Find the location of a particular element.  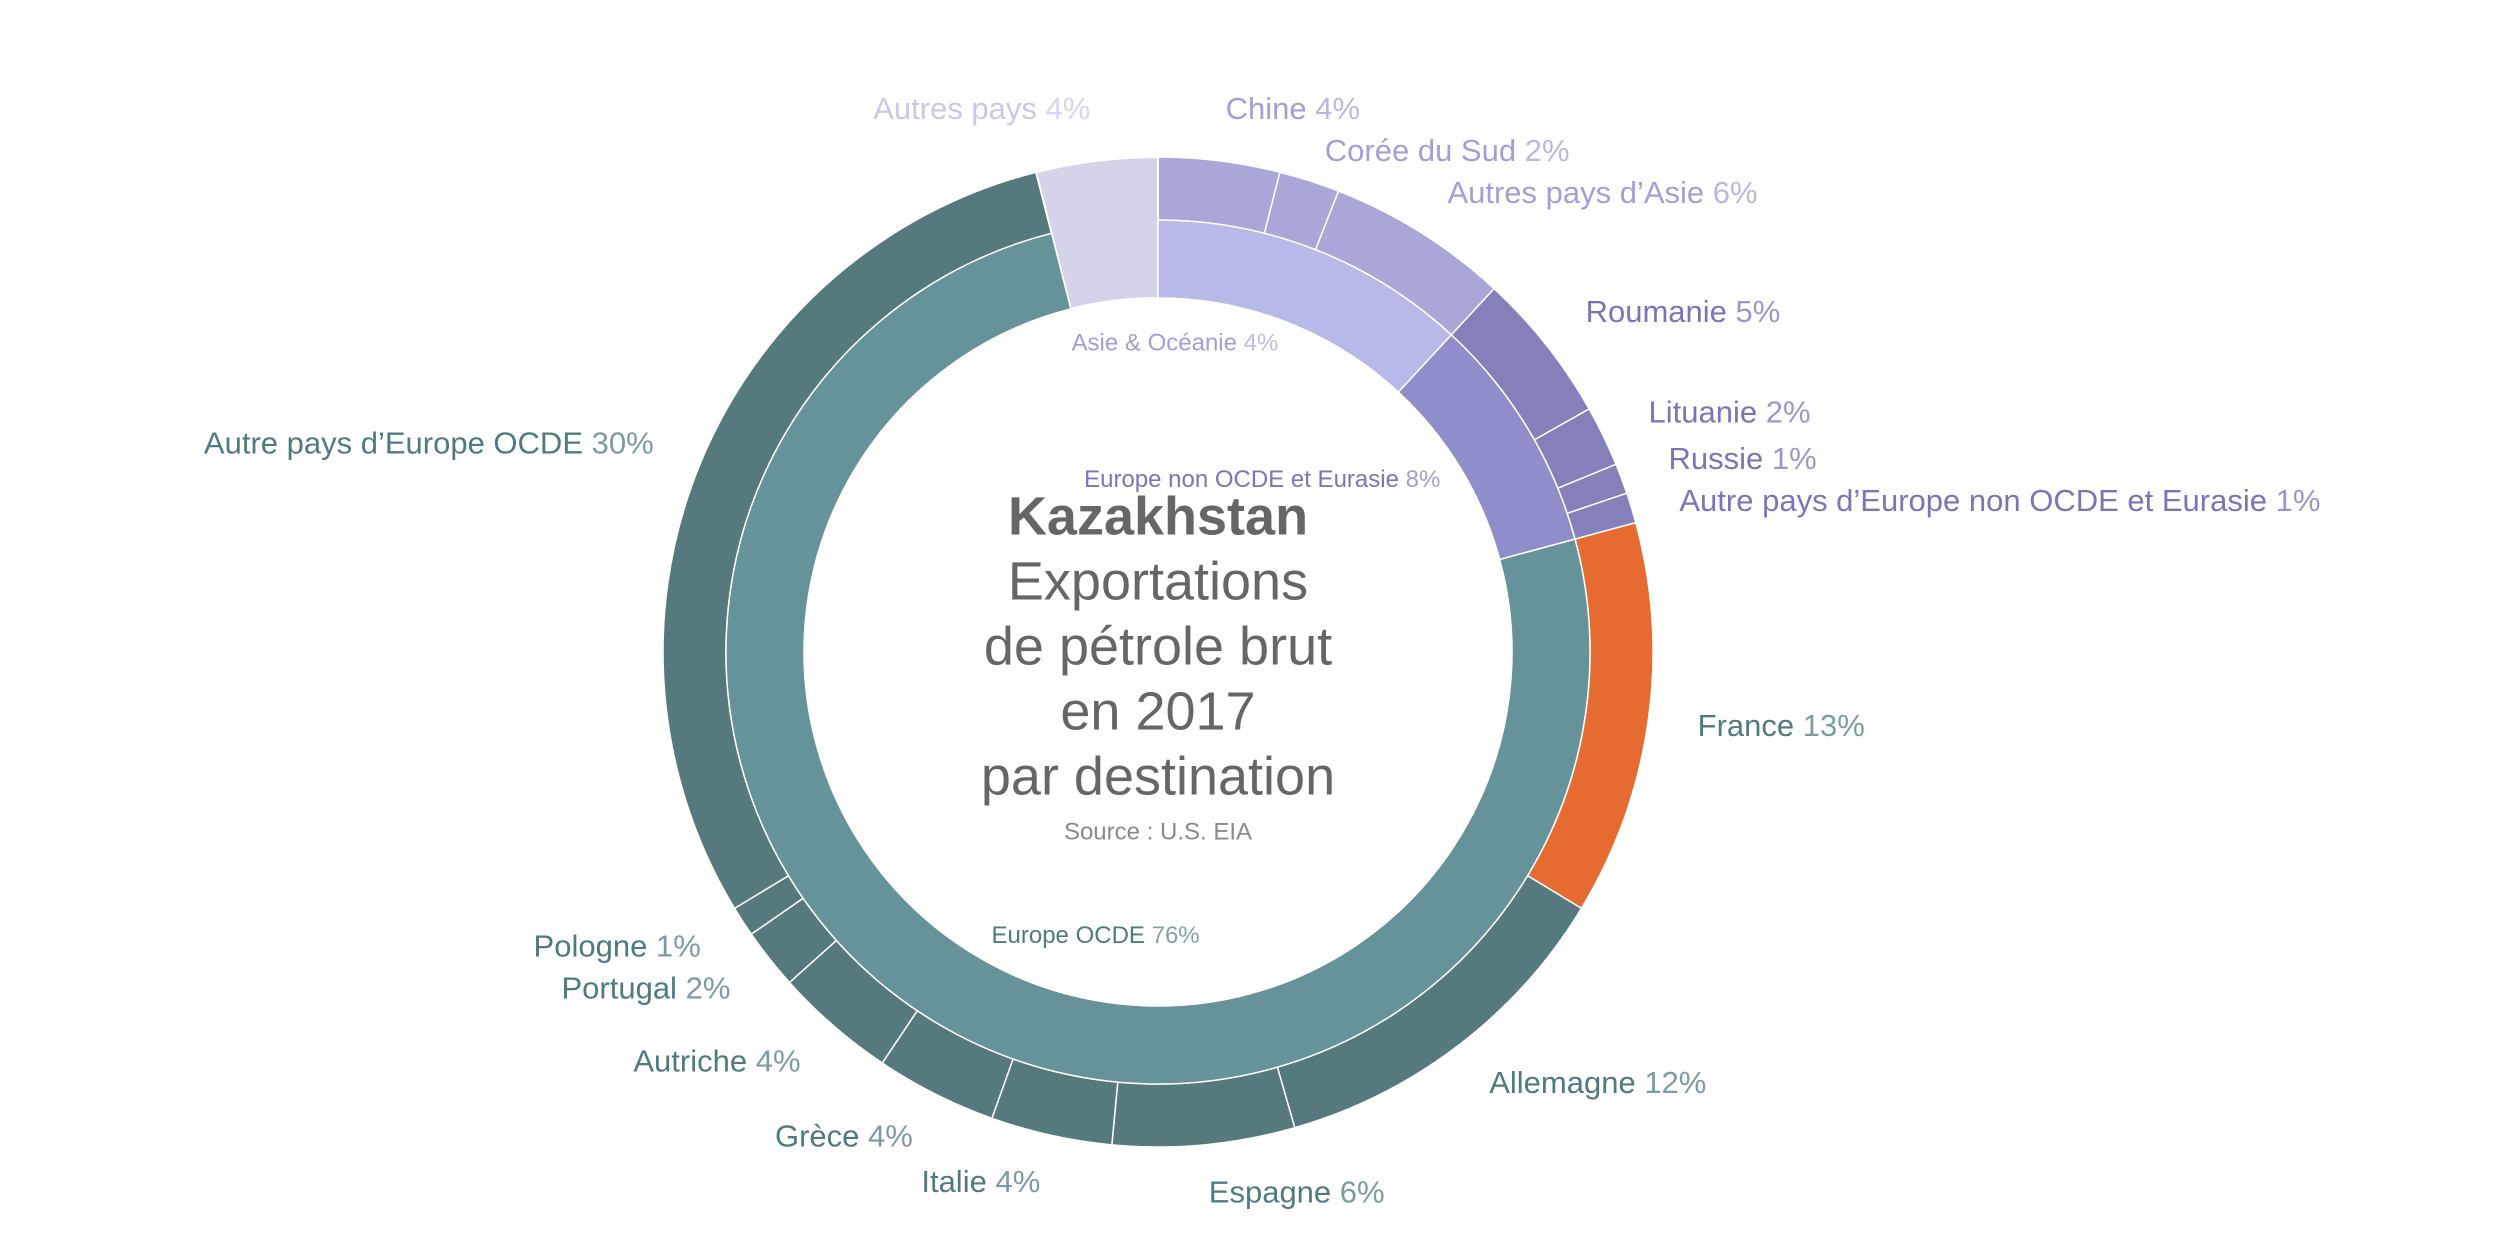

group-value: 8% is located at coordinates (1423, 479).